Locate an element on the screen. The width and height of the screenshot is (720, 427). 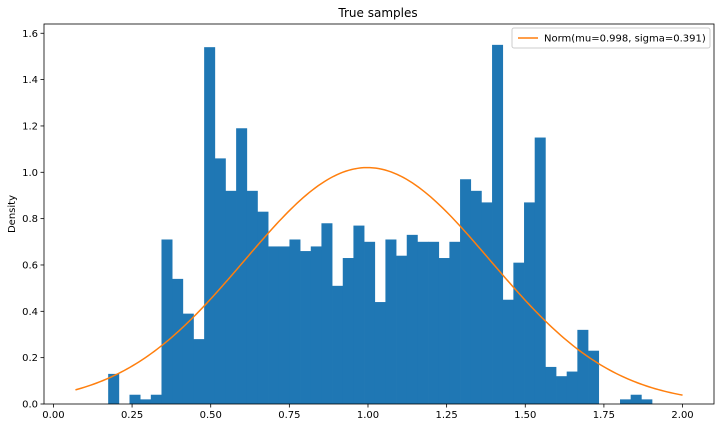
y-tick-label: 1.4 is located at coordinates (30, 80).